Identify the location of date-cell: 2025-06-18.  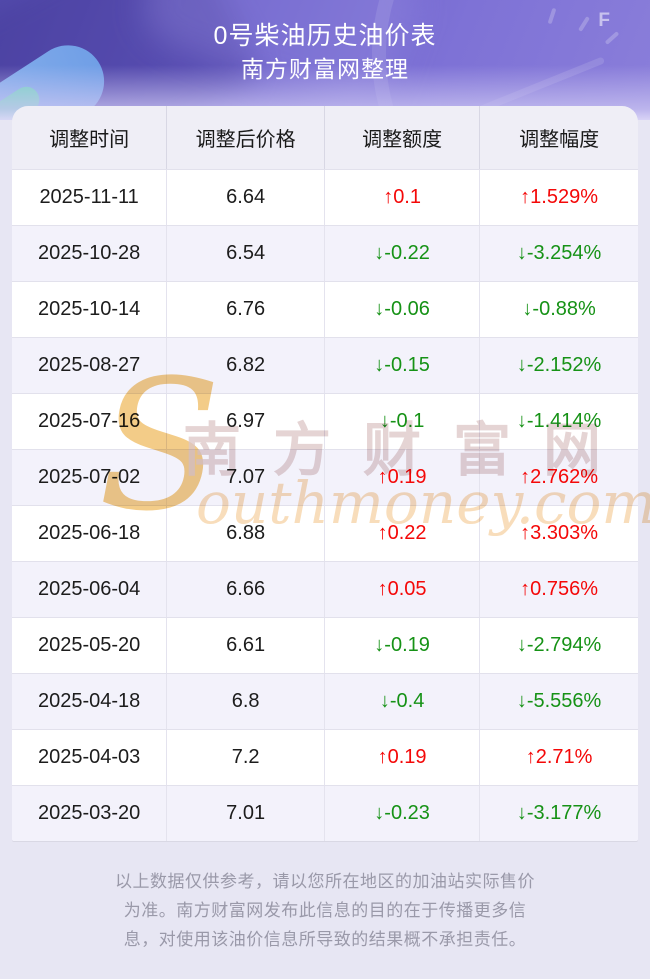
(90, 533).